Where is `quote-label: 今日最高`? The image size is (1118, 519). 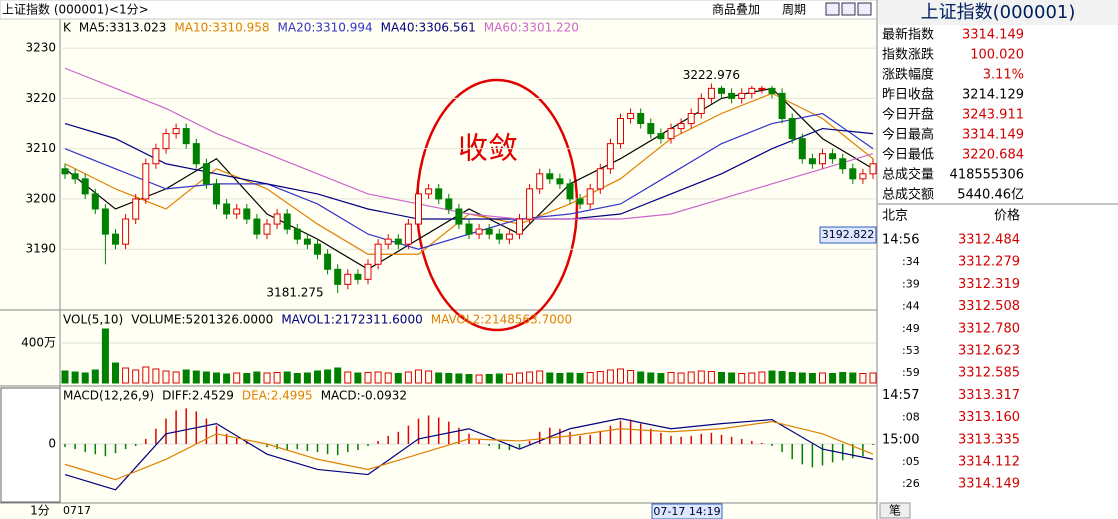 quote-label: 今日最高 is located at coordinates (908, 135).